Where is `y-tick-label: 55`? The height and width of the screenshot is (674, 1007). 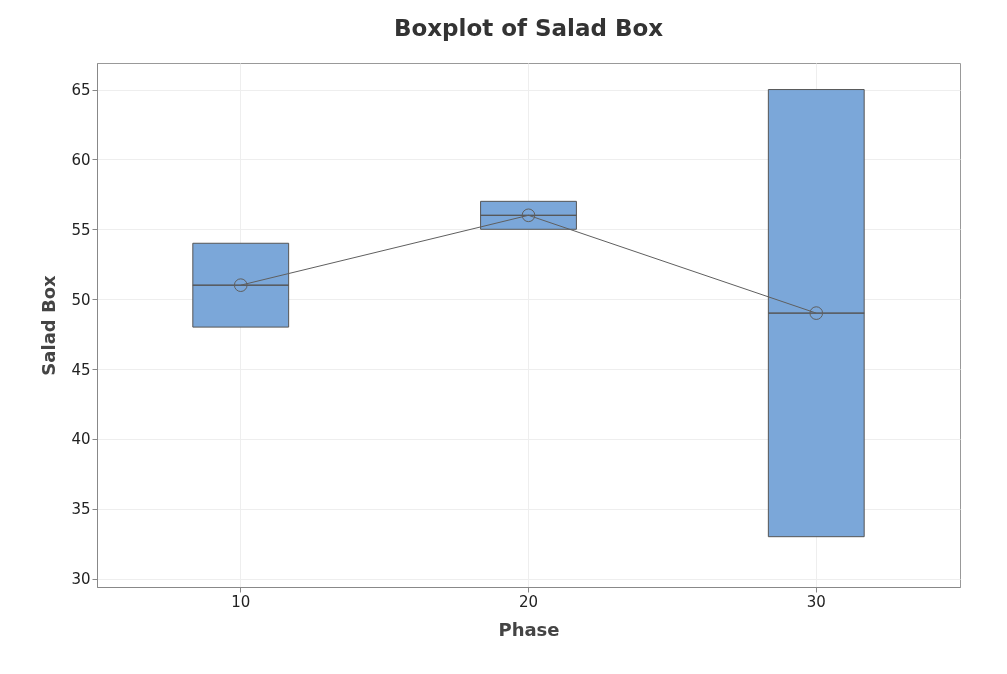 y-tick-label: 55 is located at coordinates (81, 229).